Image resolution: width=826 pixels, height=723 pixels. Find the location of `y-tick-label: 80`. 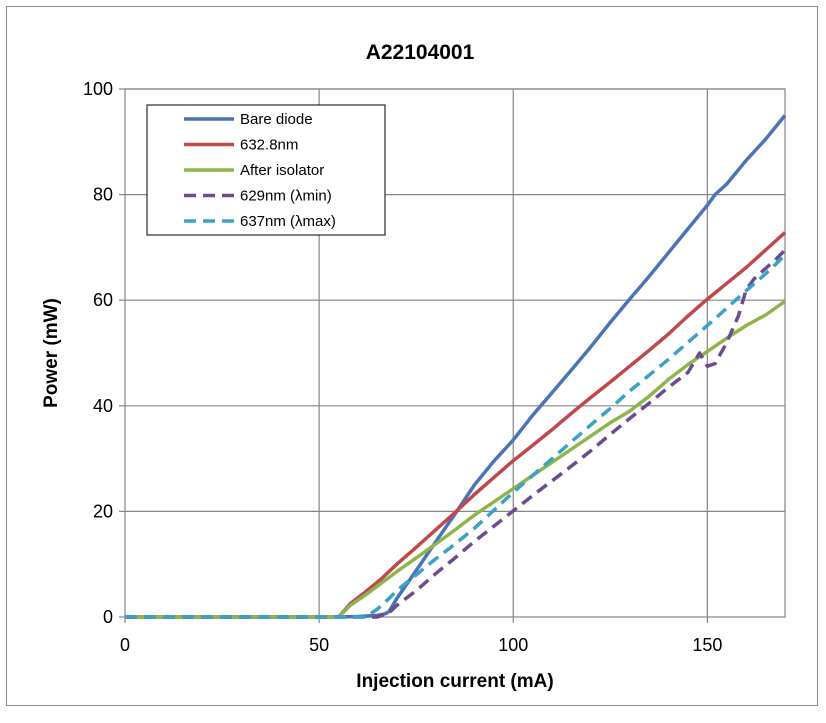

y-tick-label: 80 is located at coordinates (103, 195).